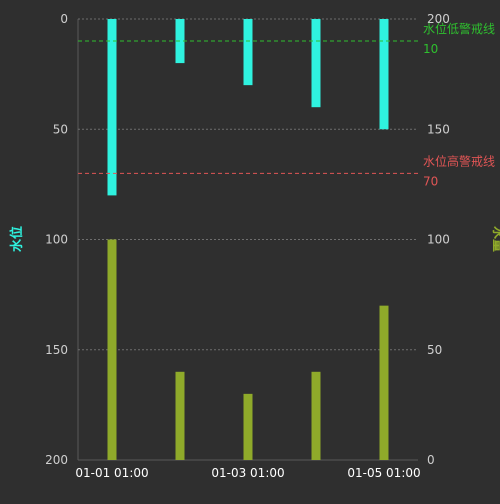 This screenshot has width=500, height=504. Describe the element at coordinates (430, 49) in the screenshot. I see `reference-line-value: 10` at that location.